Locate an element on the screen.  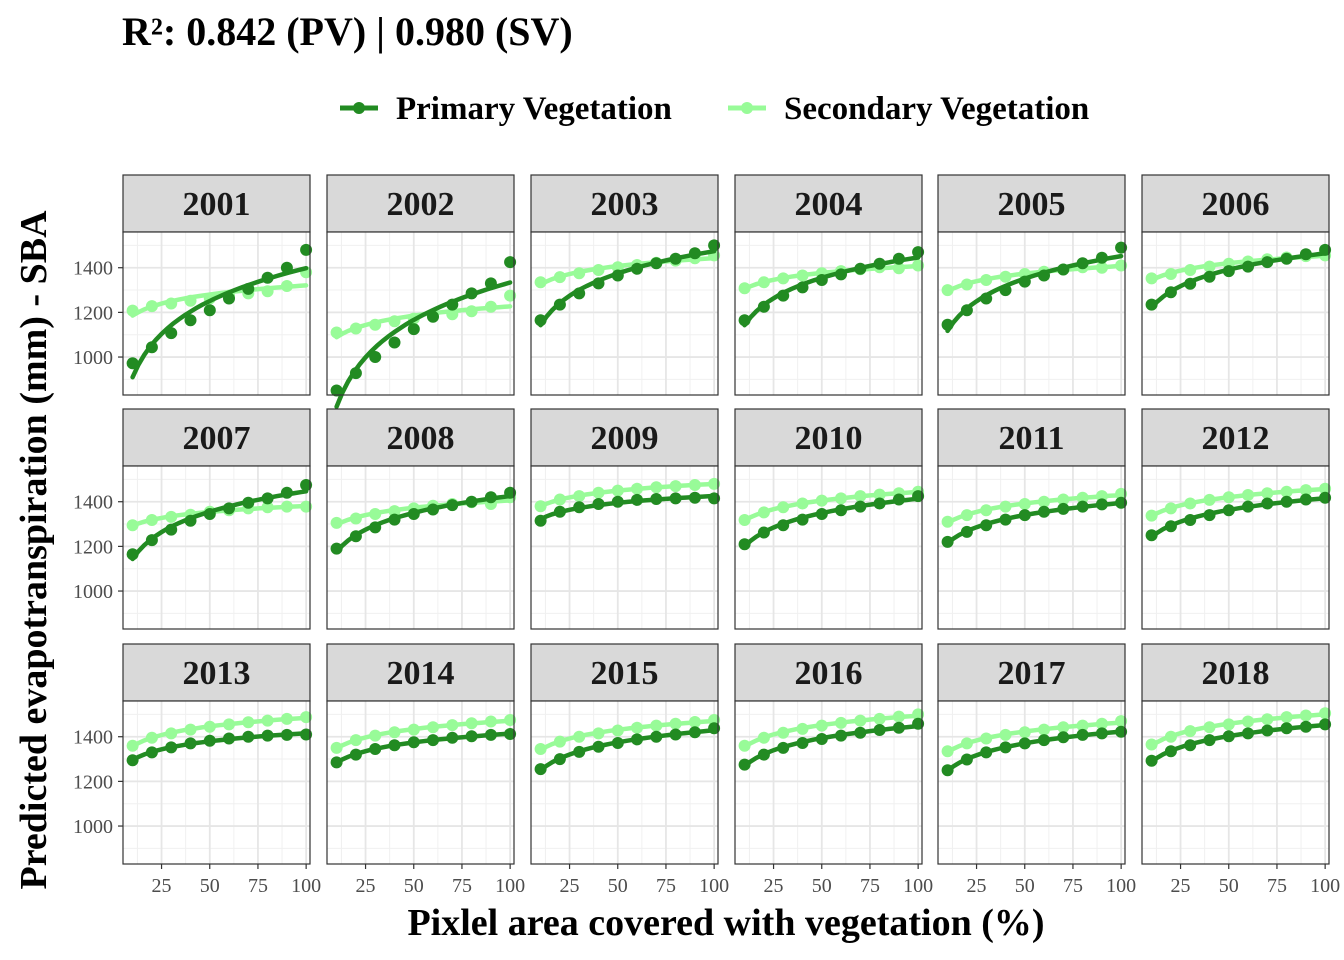
facet-strip-label: 2016 is located at coordinates (829, 673).